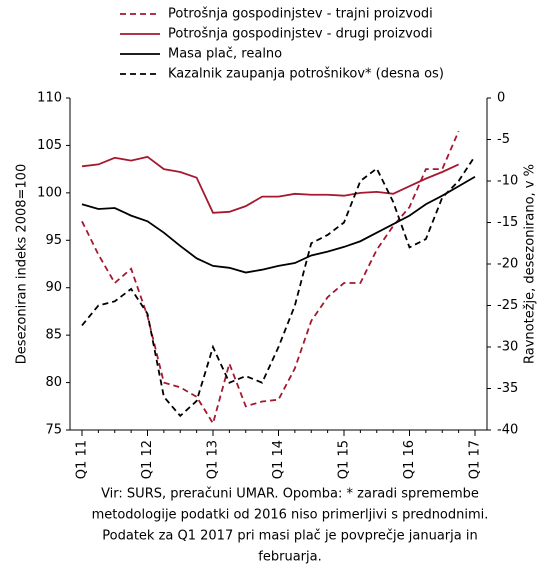 This screenshot has height=568, width=546. Describe the element at coordinates (225, 54) in the screenshot. I see `legend-label: Masa plač, realno` at that location.